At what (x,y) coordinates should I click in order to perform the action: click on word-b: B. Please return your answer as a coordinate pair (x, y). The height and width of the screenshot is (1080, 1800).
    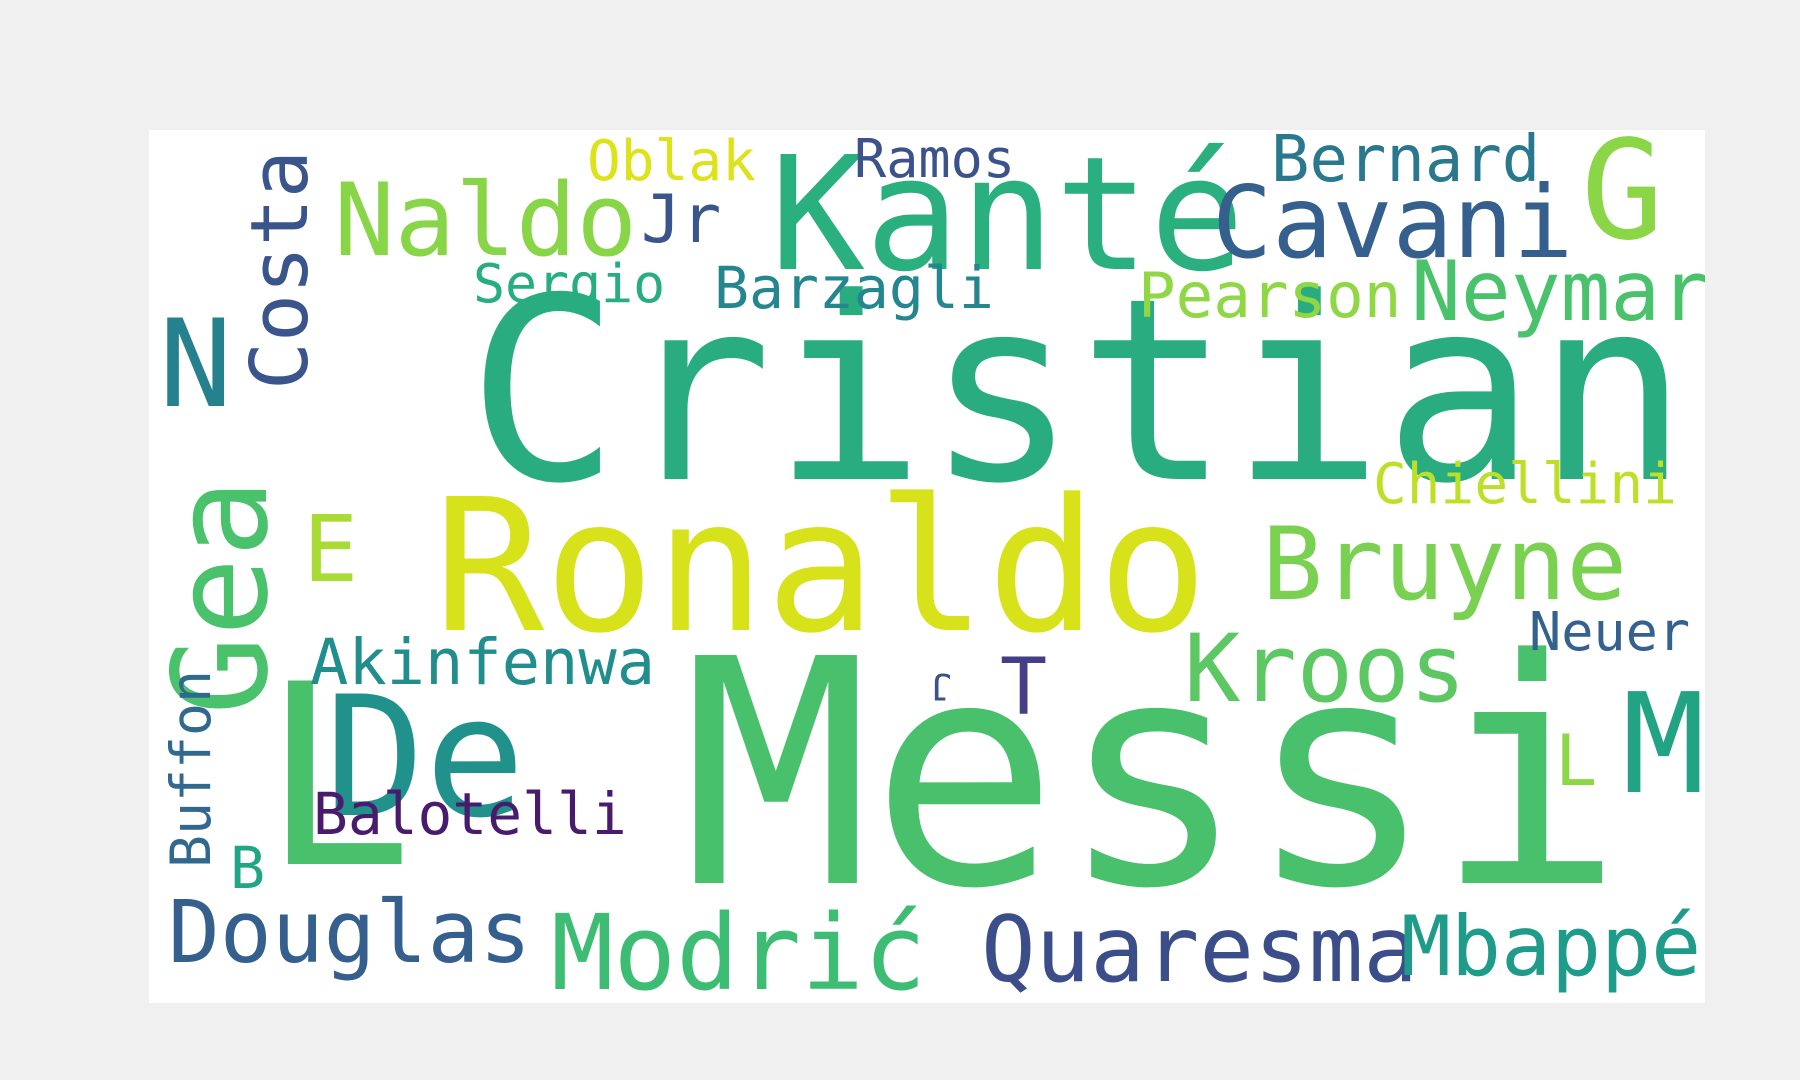
    Looking at the image, I should click on (247, 868).